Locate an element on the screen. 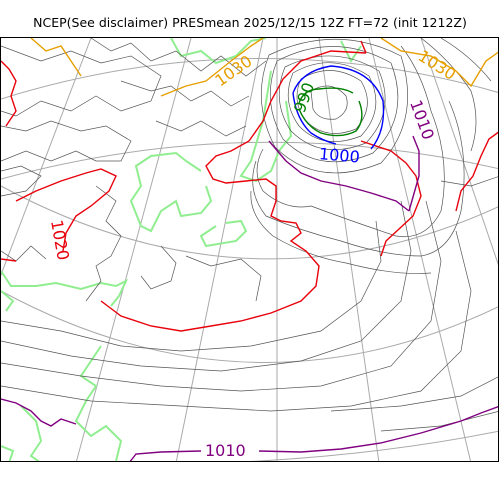 The image size is (500, 500). label-1000: 1000 is located at coordinates (339, 155).